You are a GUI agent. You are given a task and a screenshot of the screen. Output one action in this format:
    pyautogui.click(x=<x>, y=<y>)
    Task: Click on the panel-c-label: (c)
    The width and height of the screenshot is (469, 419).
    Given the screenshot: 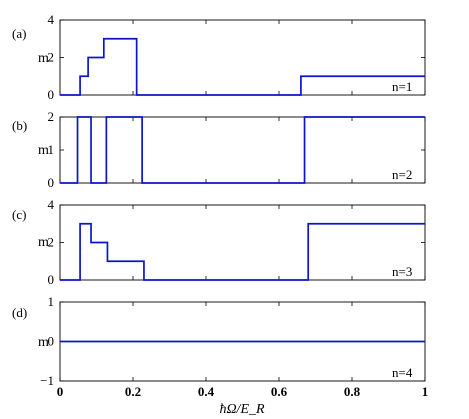 What is the action you would take?
    pyautogui.click(x=19, y=214)
    